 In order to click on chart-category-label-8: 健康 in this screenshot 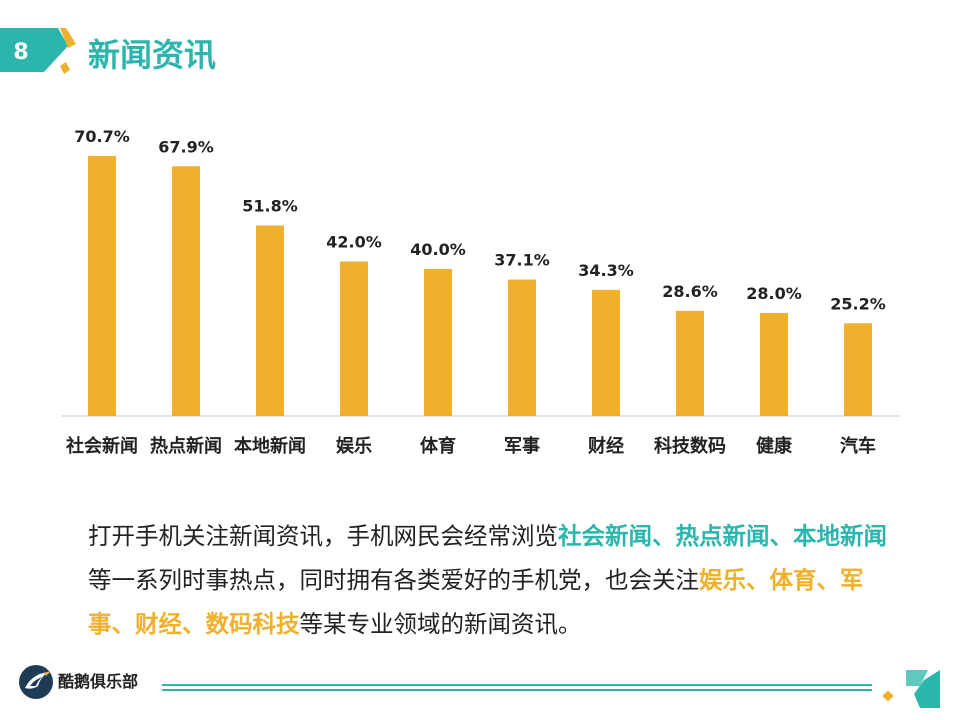, I will do `click(774, 446)`.